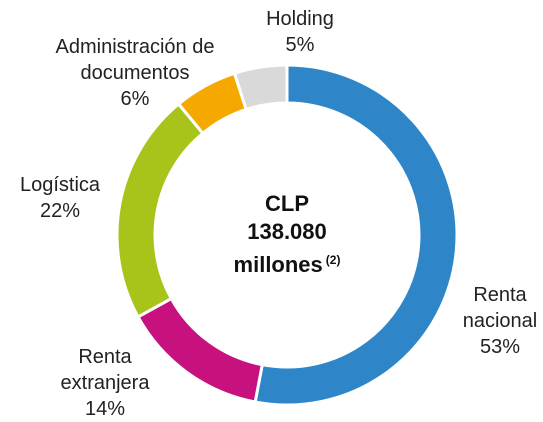  What do you see at coordinates (300, 32) in the screenshot?
I see `segment-label: Holding 5%` at bounding box center [300, 32].